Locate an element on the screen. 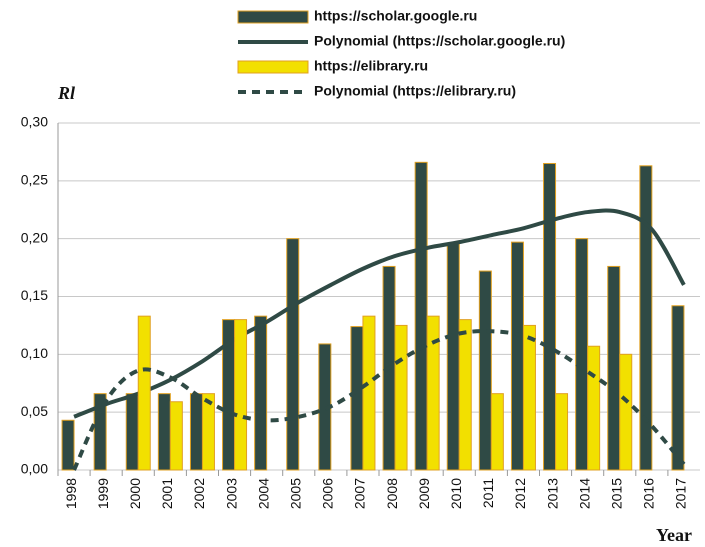 The height and width of the screenshot is (547, 705). y-tick-label: 0,20 is located at coordinates (34, 237).